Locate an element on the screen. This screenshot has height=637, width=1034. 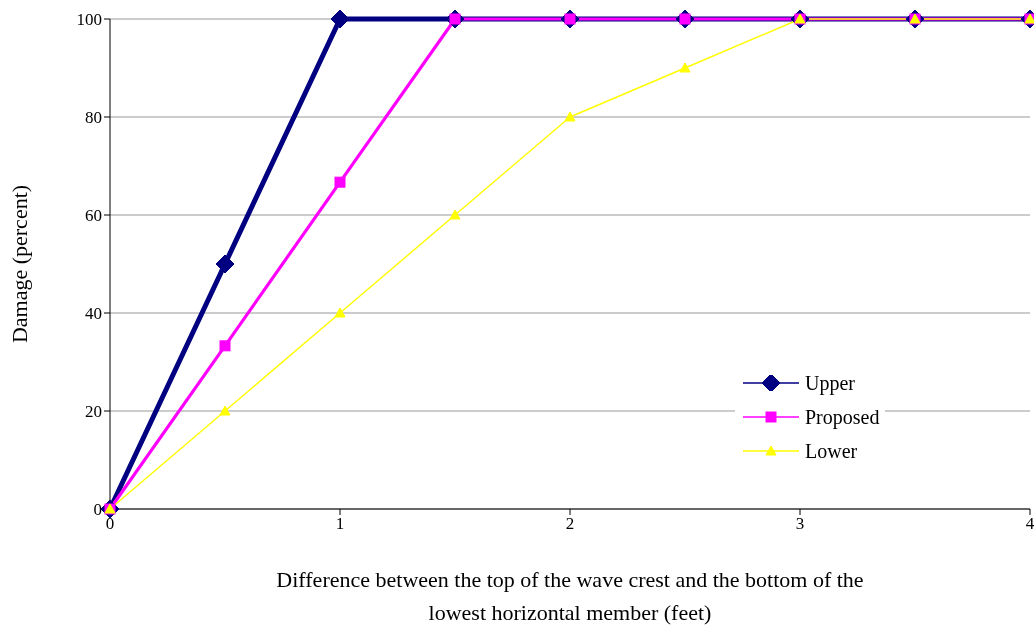
legend-label: Lower is located at coordinates (831, 451).